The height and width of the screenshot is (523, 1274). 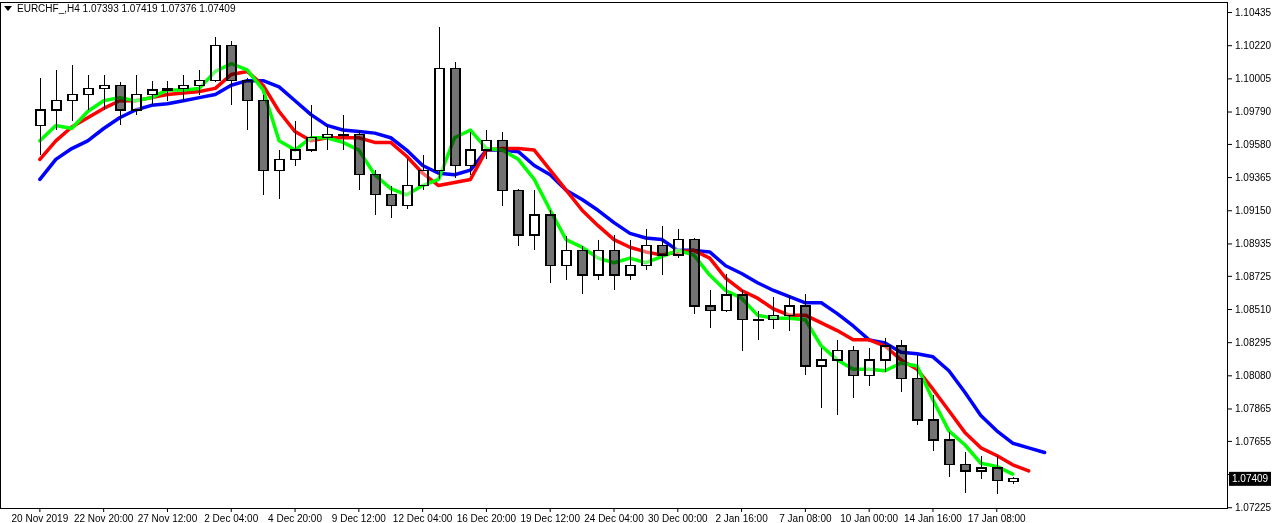 I want to click on x-tick-label: 10 Jan 00:00, so click(x=869, y=518).